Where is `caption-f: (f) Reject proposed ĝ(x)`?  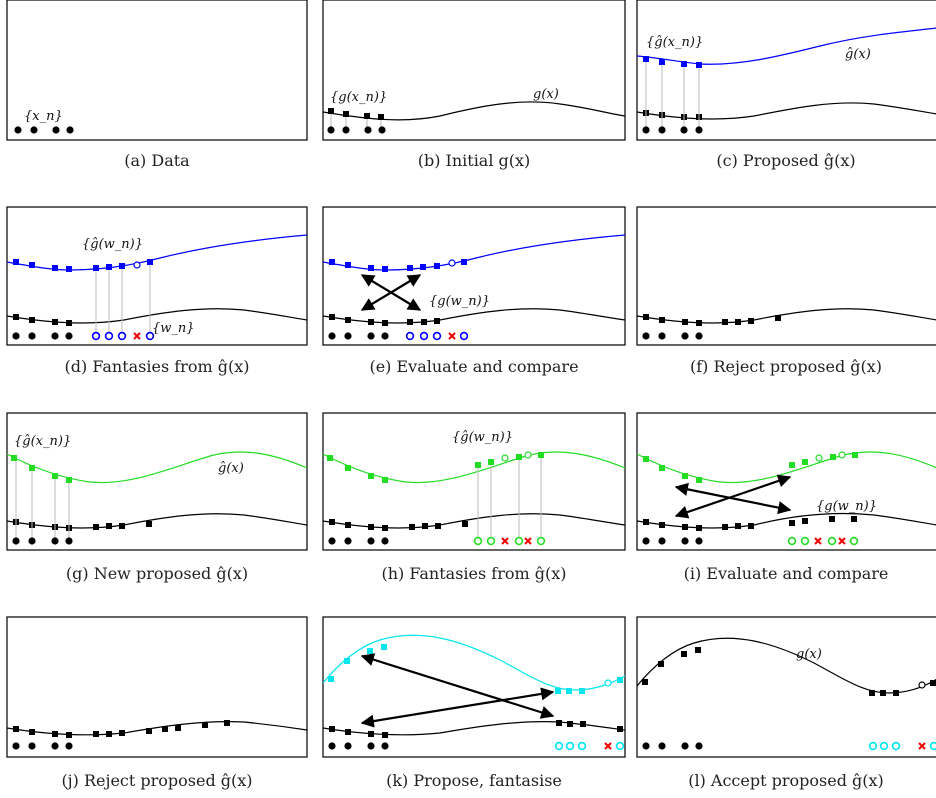 caption-f: (f) Reject proposed ĝ(x) is located at coordinates (786, 366).